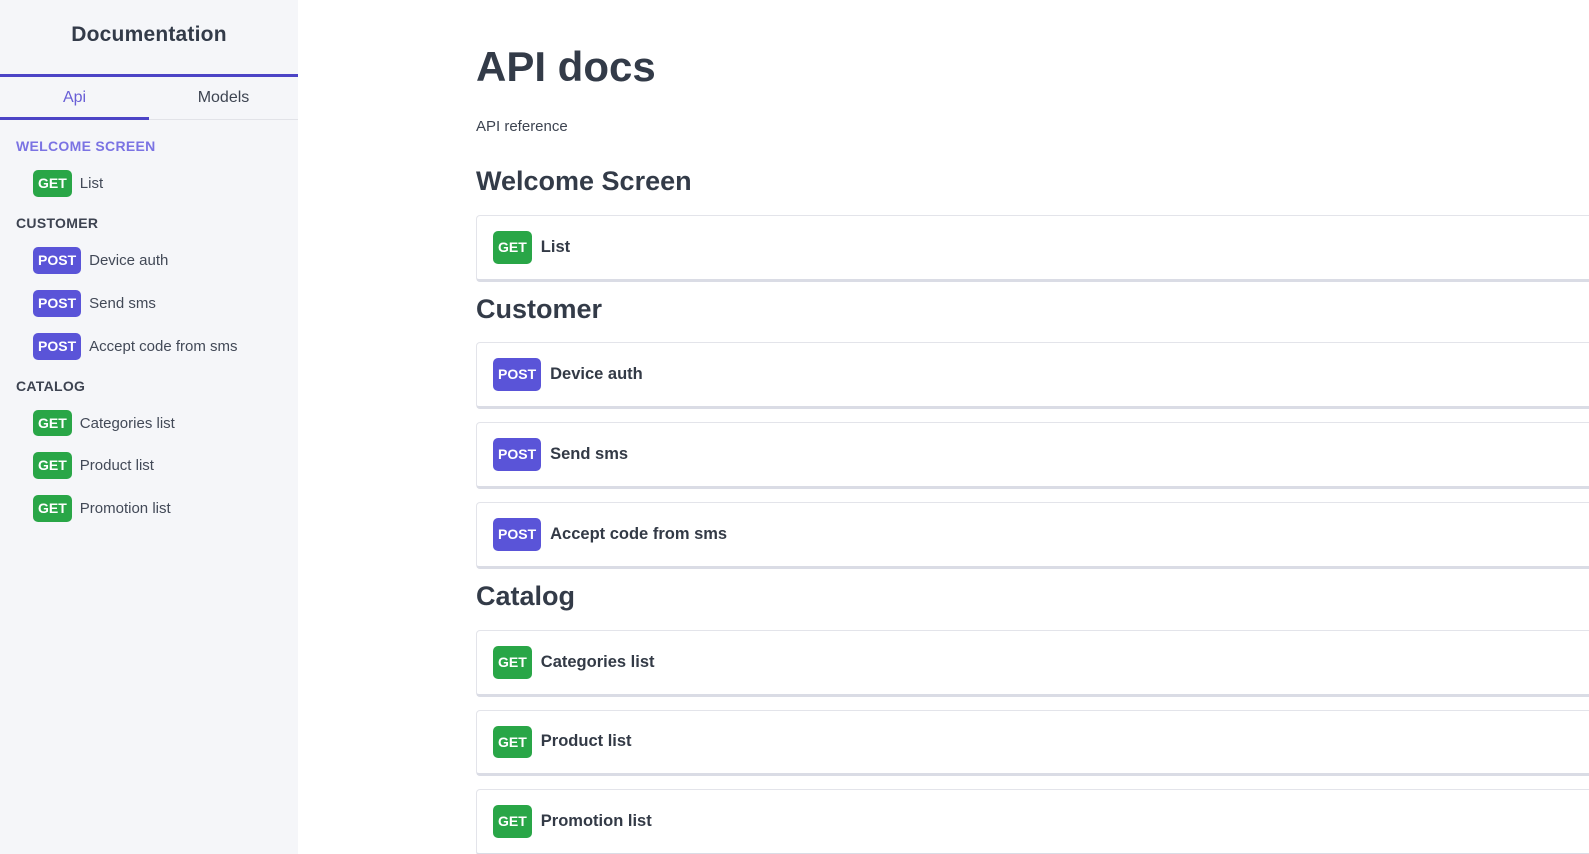  I want to click on sidebar-item-product-list: GET Product list, so click(157, 466).